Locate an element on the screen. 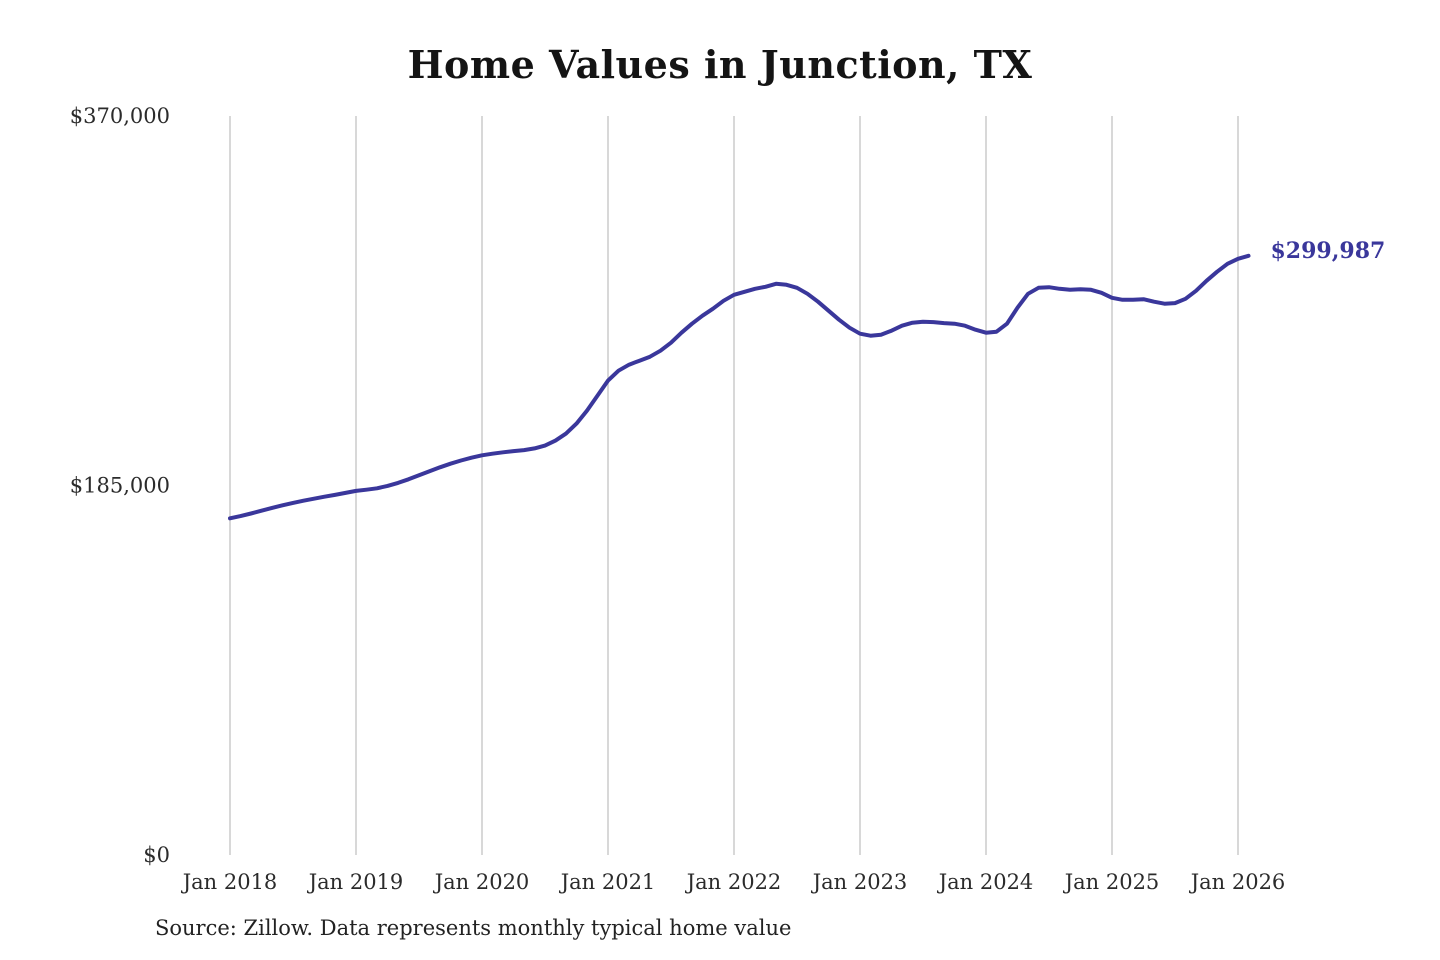  y-axis-tick-label: $185,000 is located at coordinates (120, 486).